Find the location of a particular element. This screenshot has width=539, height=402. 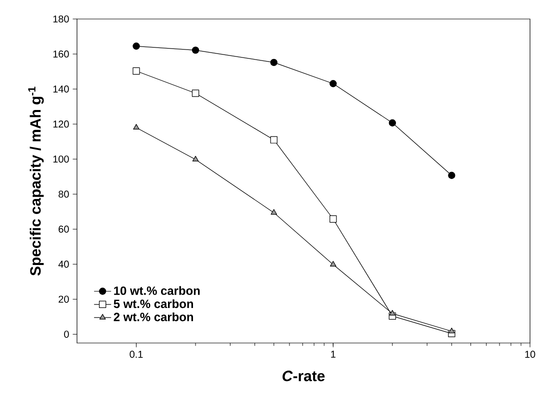

y-tick-label: 40 is located at coordinates (63, 264).